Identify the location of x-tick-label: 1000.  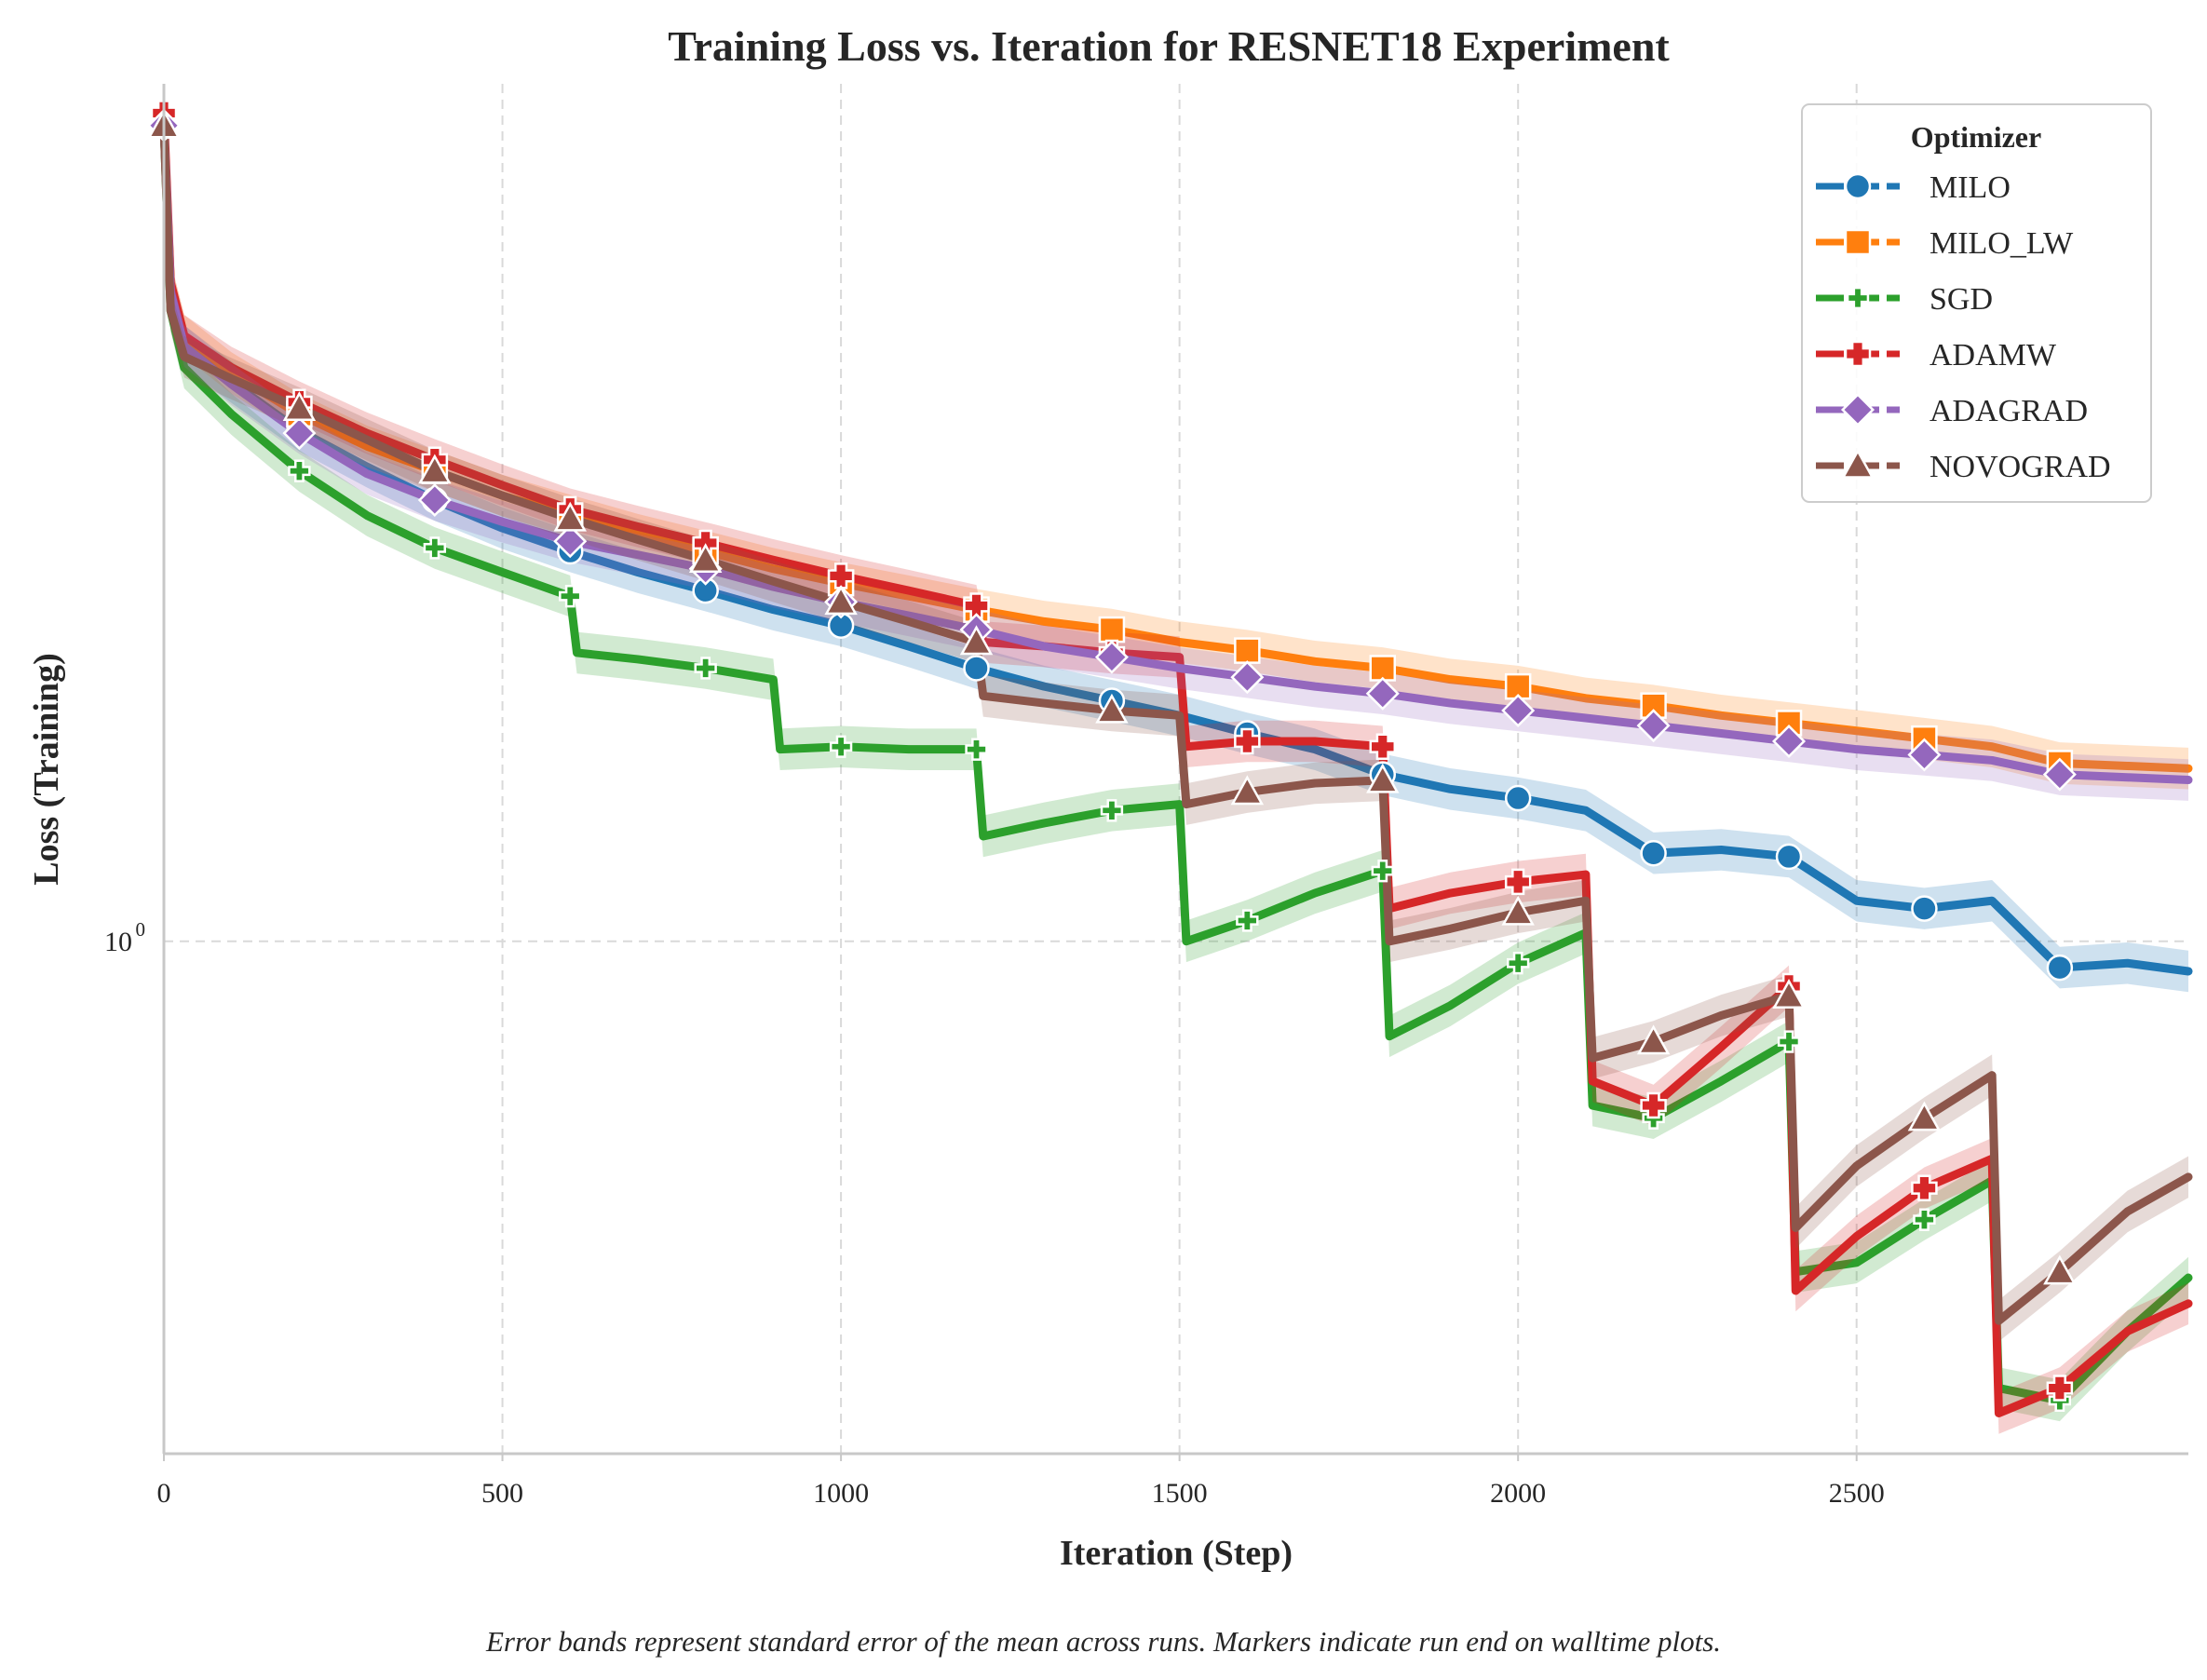
(841, 1493).